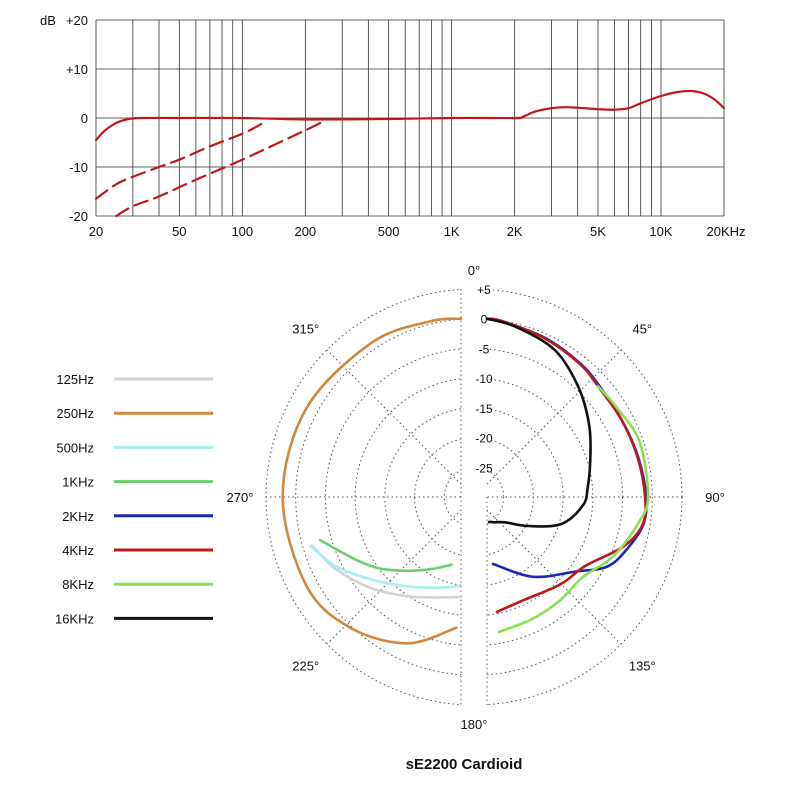  What do you see at coordinates (452, 231) in the screenshot?
I see `x-tick-label: 1K` at bounding box center [452, 231].